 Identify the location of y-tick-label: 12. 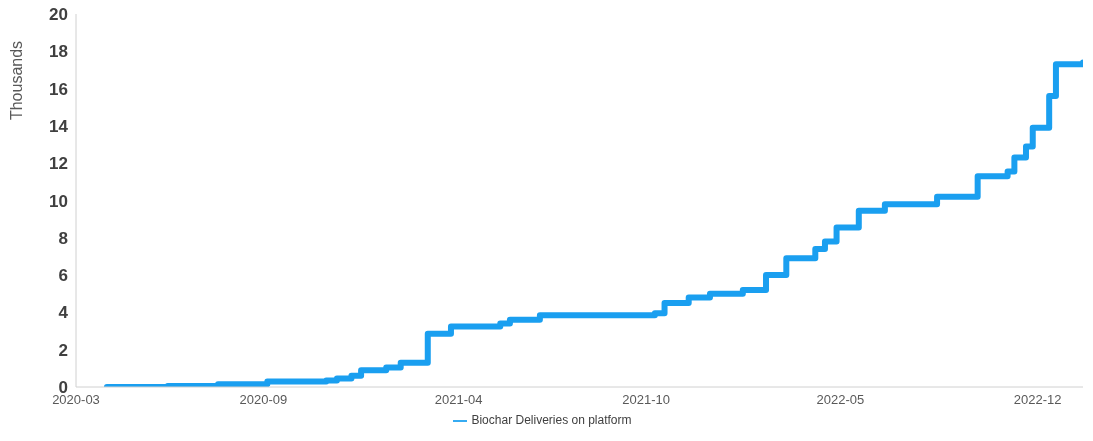
(58, 164).